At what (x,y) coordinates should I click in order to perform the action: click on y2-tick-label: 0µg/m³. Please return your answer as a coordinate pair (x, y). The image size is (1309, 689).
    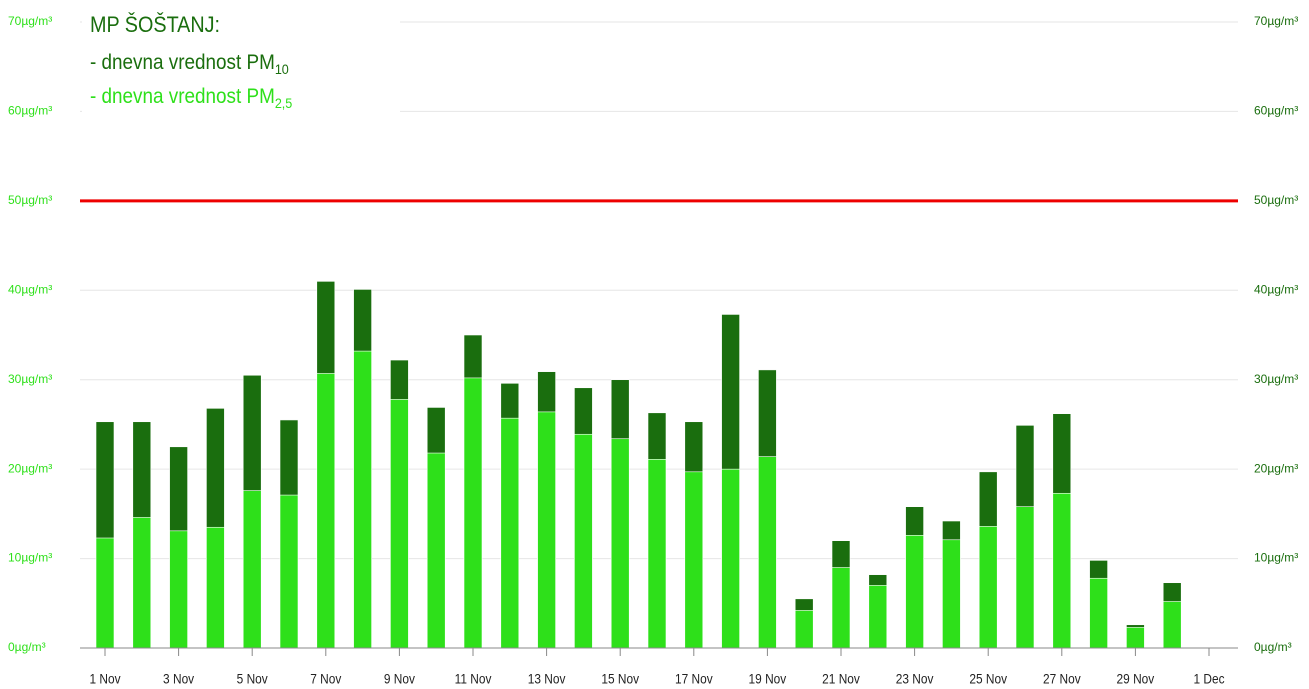
    Looking at the image, I should click on (1273, 647).